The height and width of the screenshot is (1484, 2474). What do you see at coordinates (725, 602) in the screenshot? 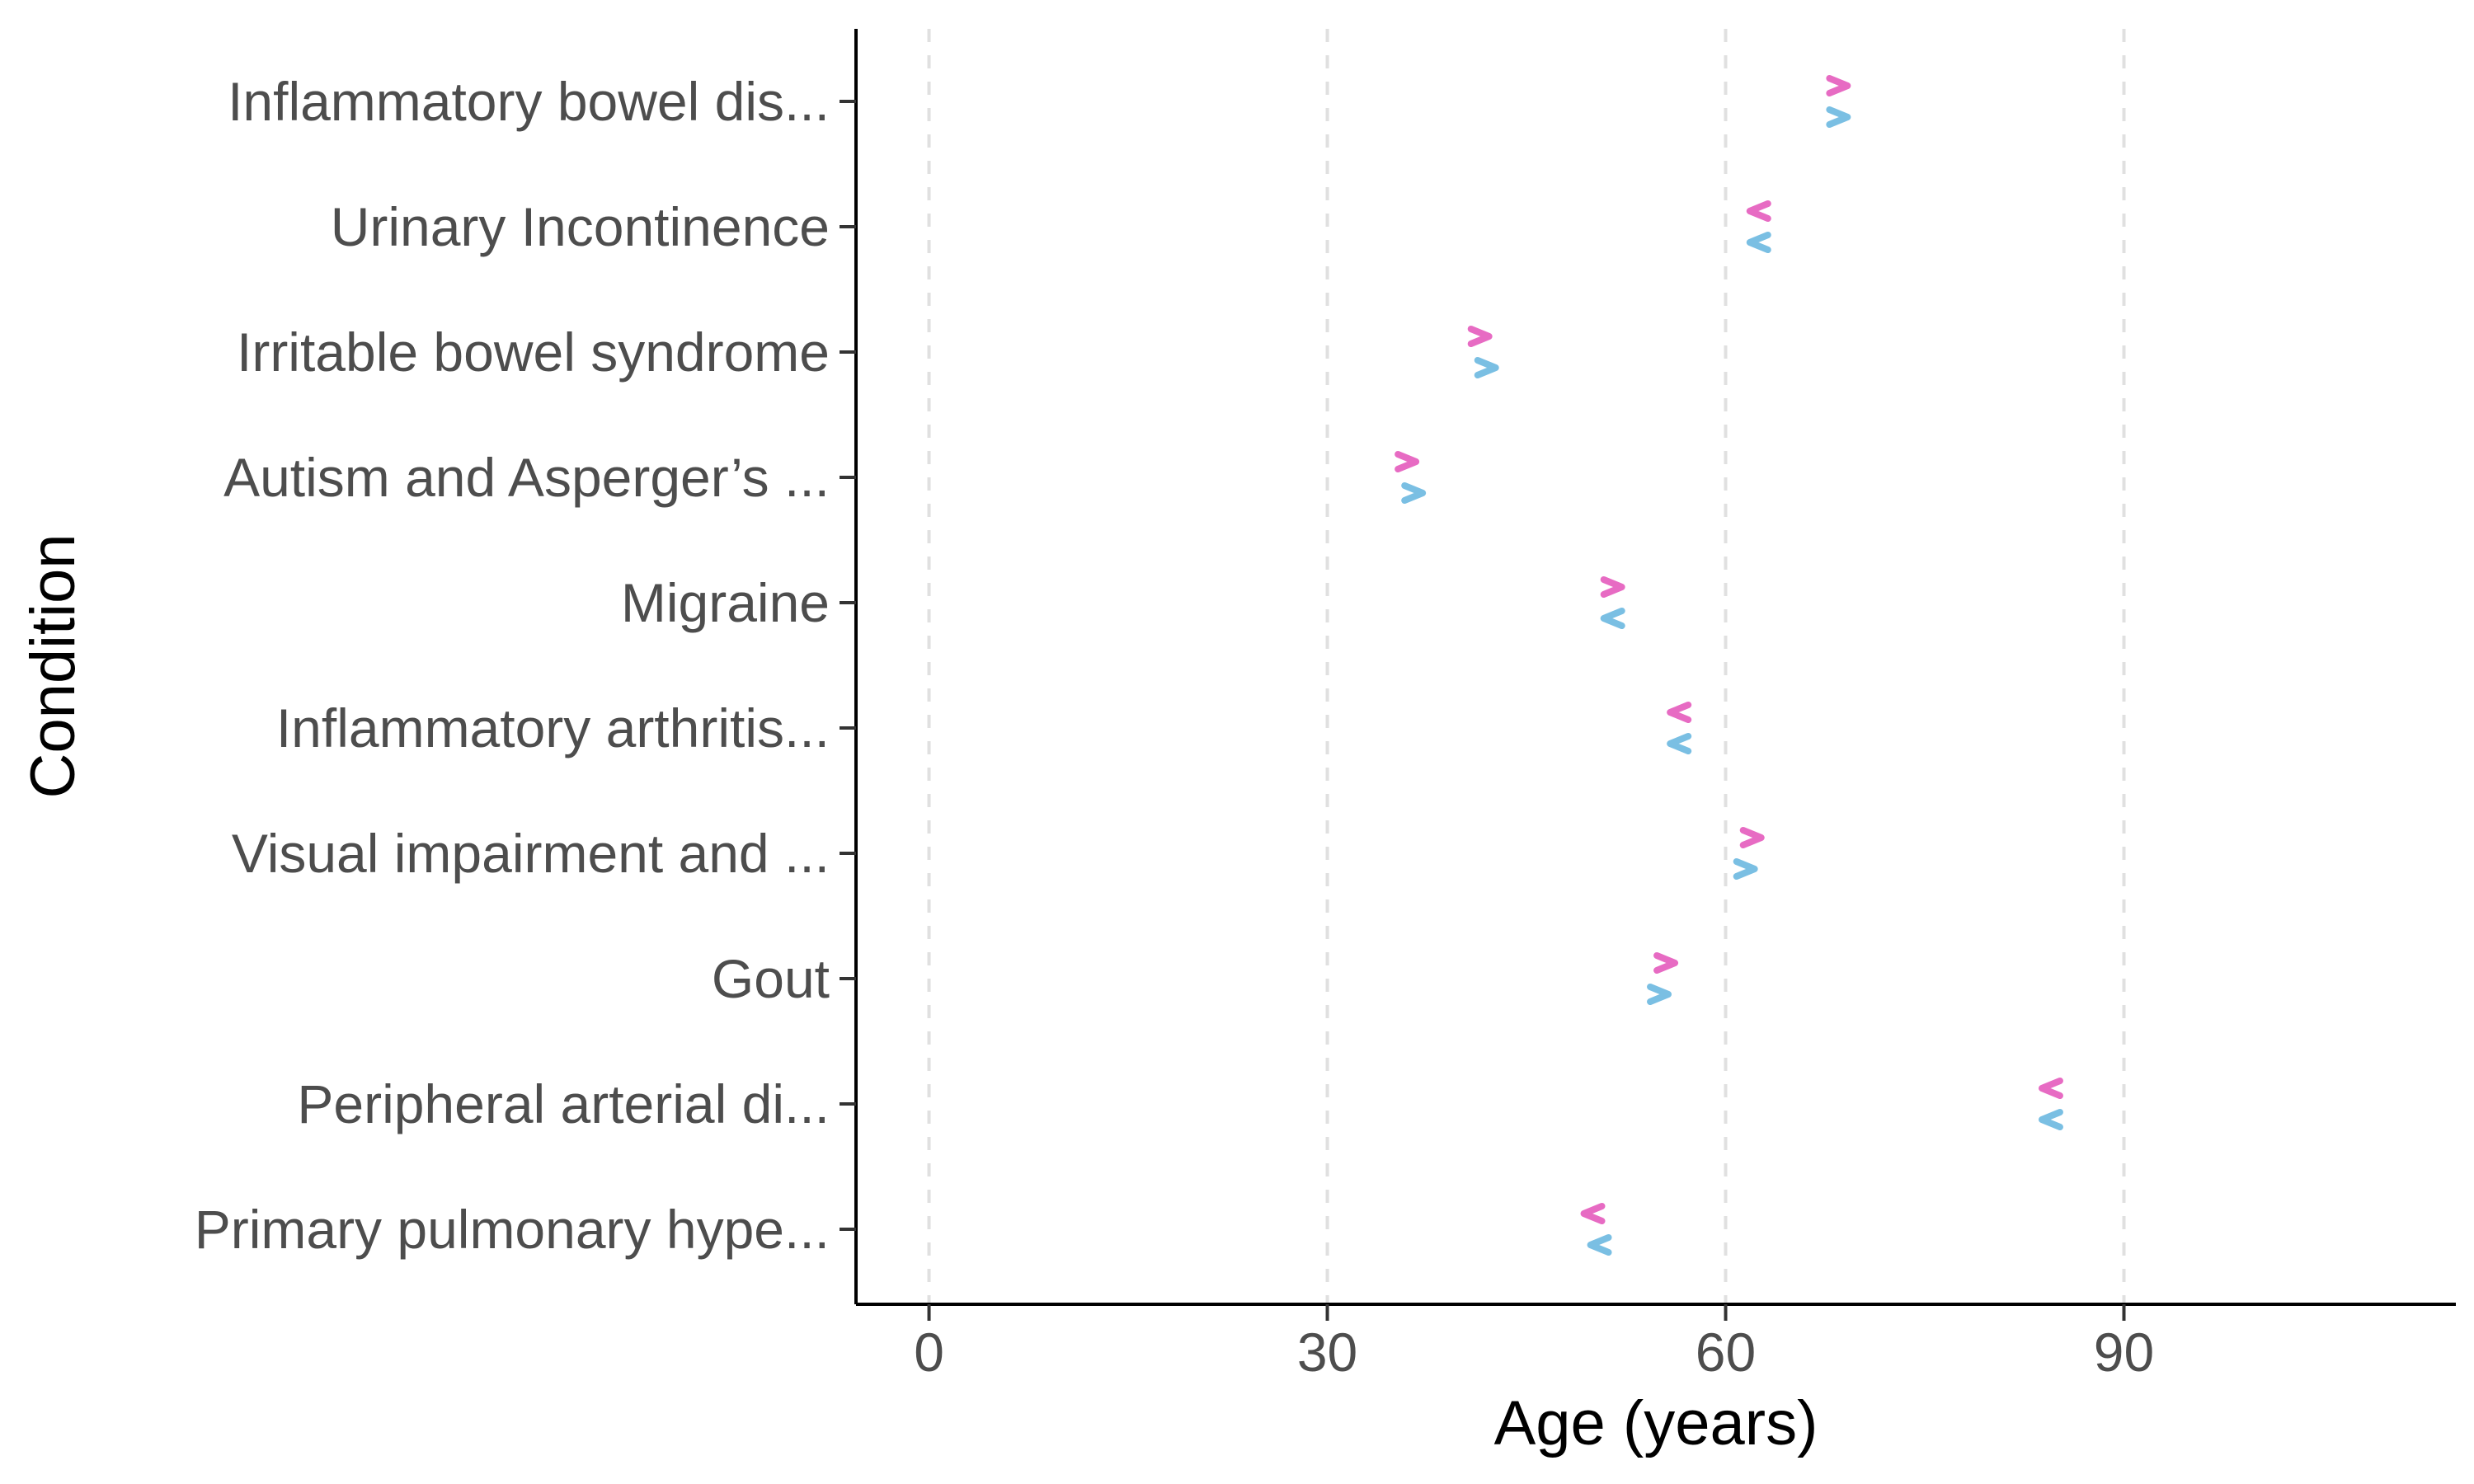
I see `y-tick-label: Migraine` at bounding box center [725, 602].